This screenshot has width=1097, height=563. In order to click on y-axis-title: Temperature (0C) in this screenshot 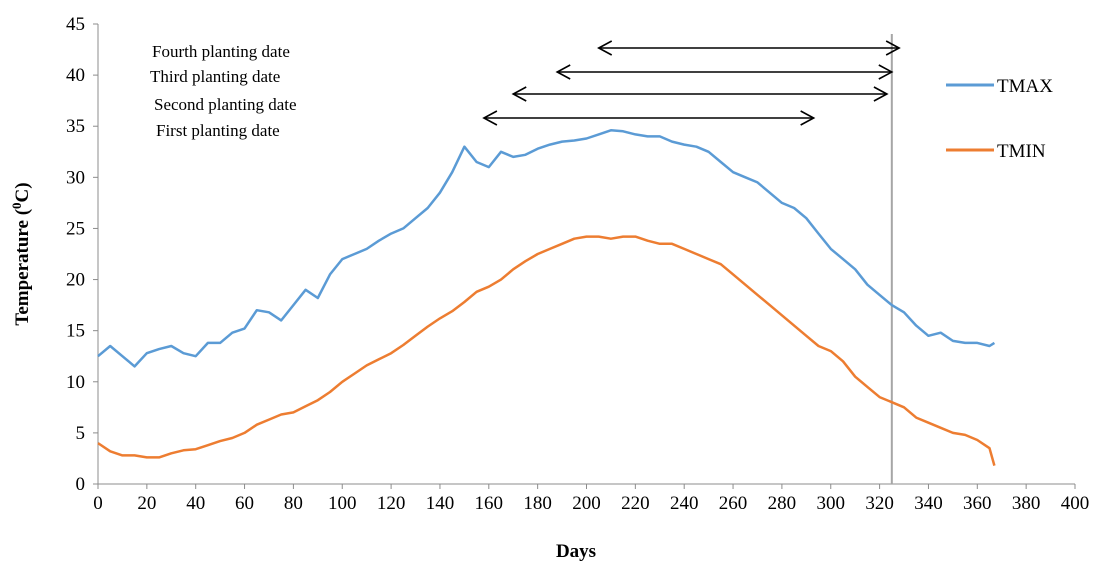, I will do `click(21, 253)`.